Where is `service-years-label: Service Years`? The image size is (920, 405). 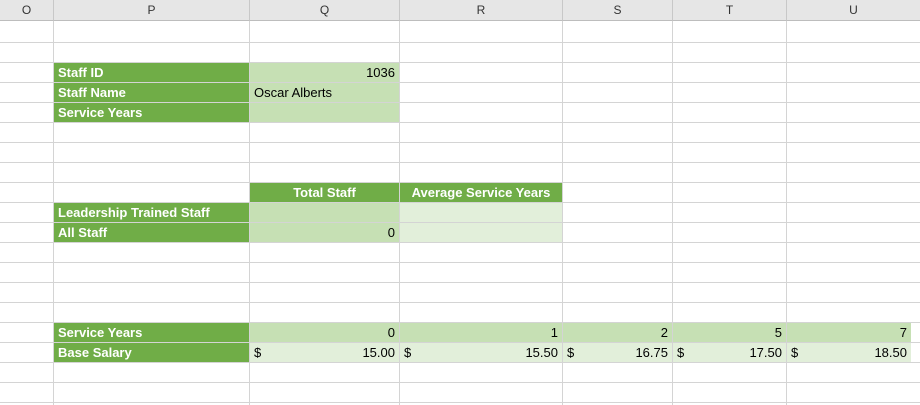
service-years-label: Service Years is located at coordinates (151, 112).